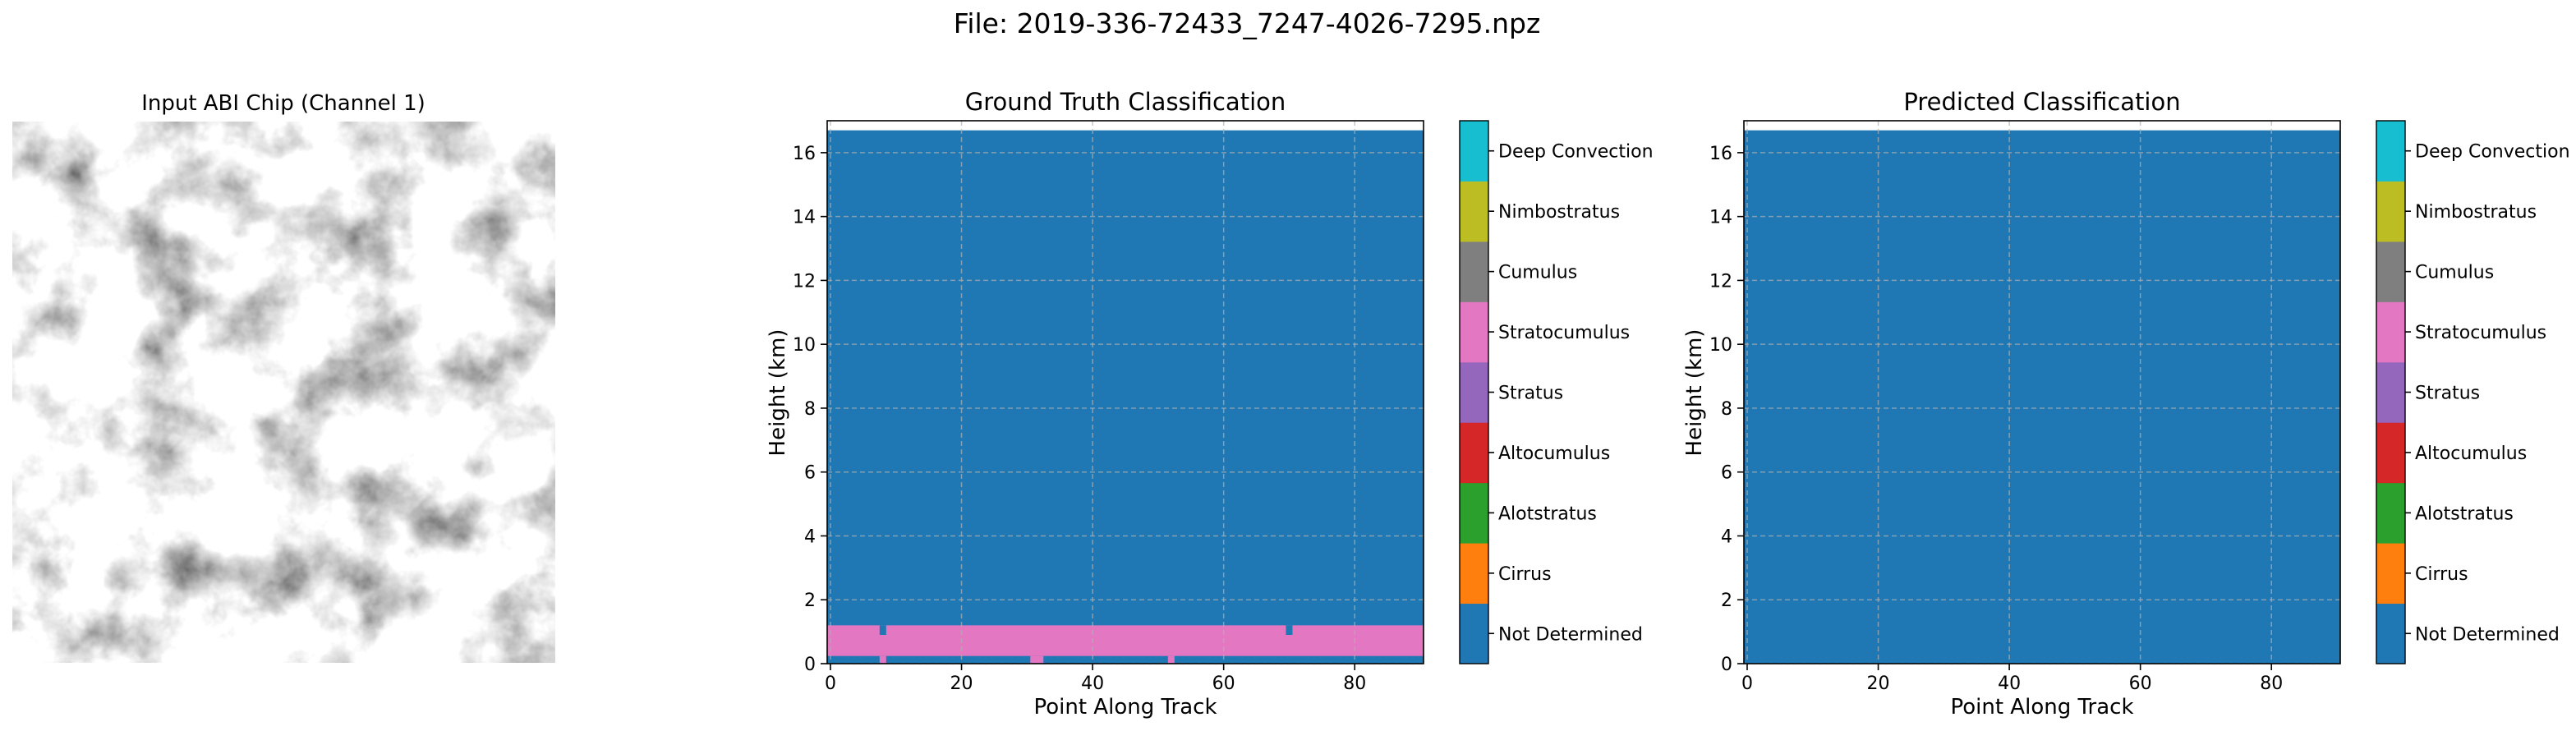  Describe the element at coordinates (1474, 332) in the screenshot. I see `ground-truth-colorbar-swatch-stratocumulus` at that location.